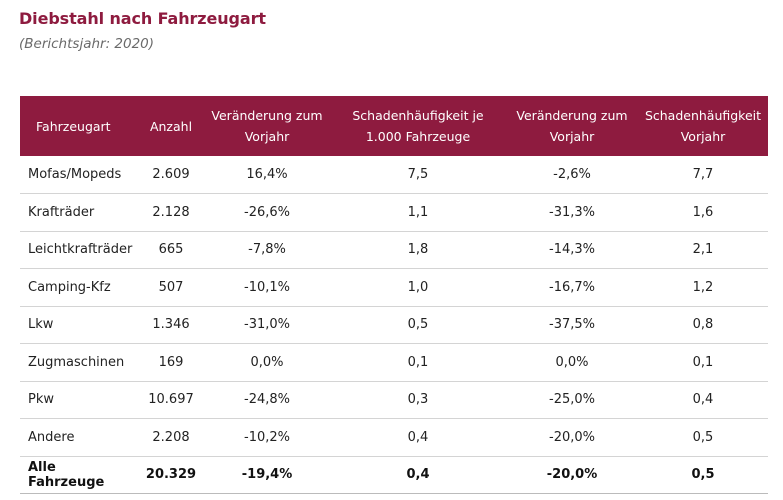 Image resolution: width=783 pixels, height=500 pixels. Describe the element at coordinates (703, 325) in the screenshot. I see `cell-frequency-previous: 0,8` at that location.